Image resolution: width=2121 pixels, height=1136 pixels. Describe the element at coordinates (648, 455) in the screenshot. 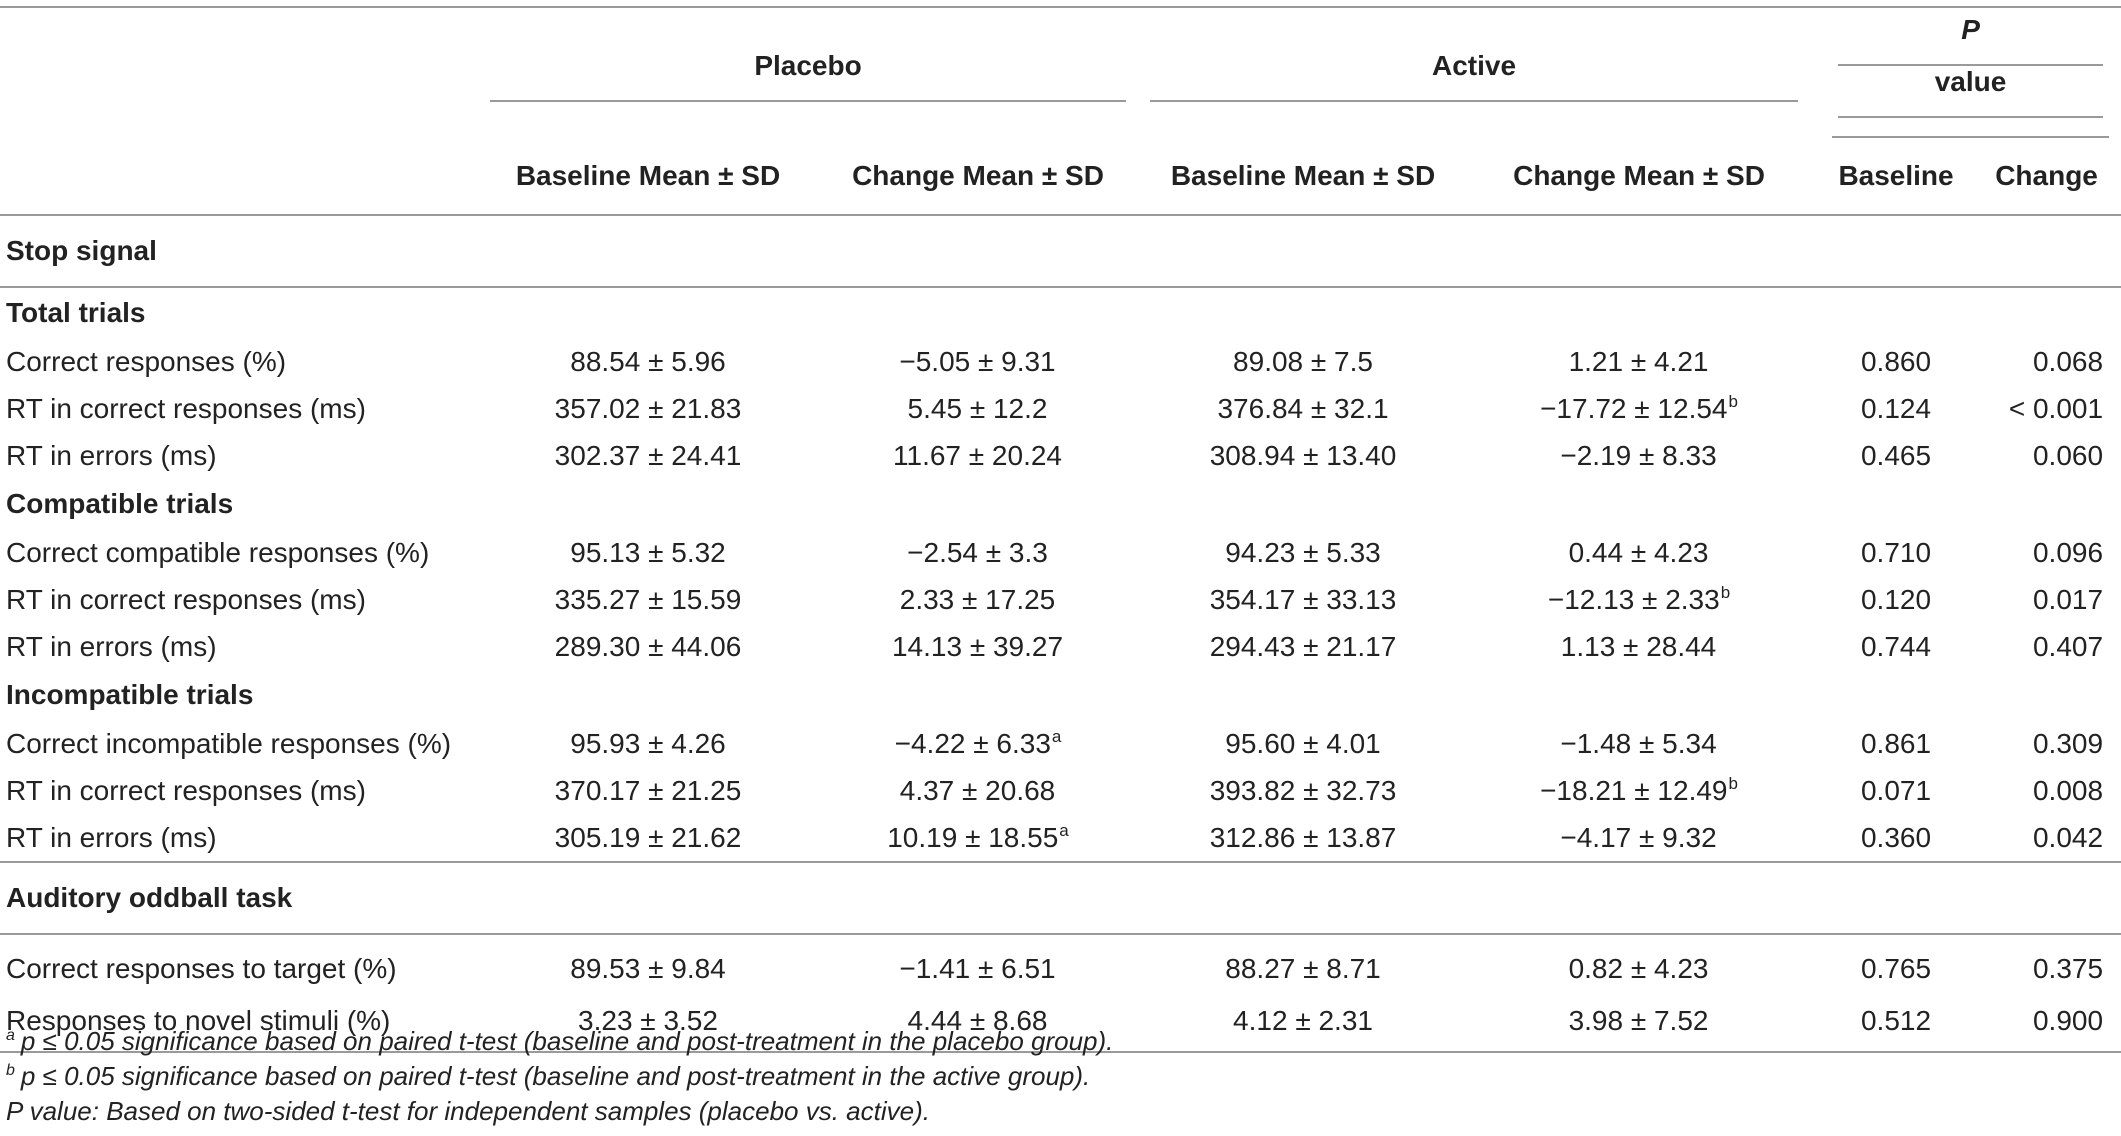

I see `cell-placebo-baseline-value: 302.37 ± 24.41` at that location.